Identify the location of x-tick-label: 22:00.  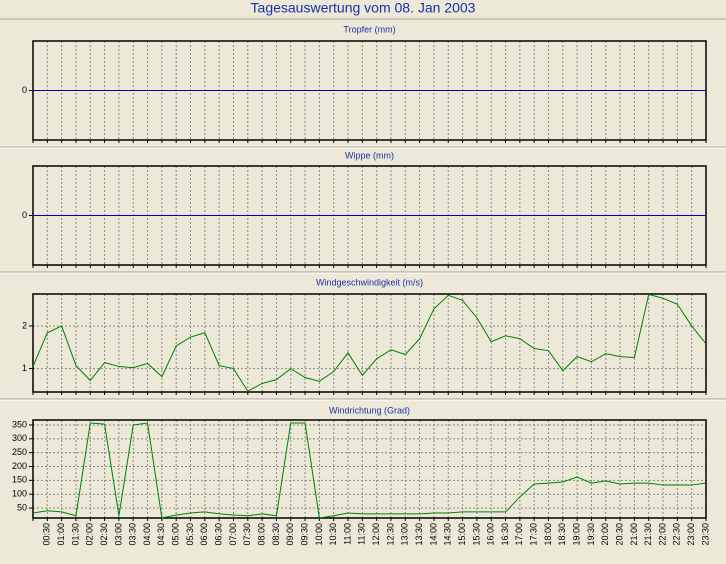
(662, 534).